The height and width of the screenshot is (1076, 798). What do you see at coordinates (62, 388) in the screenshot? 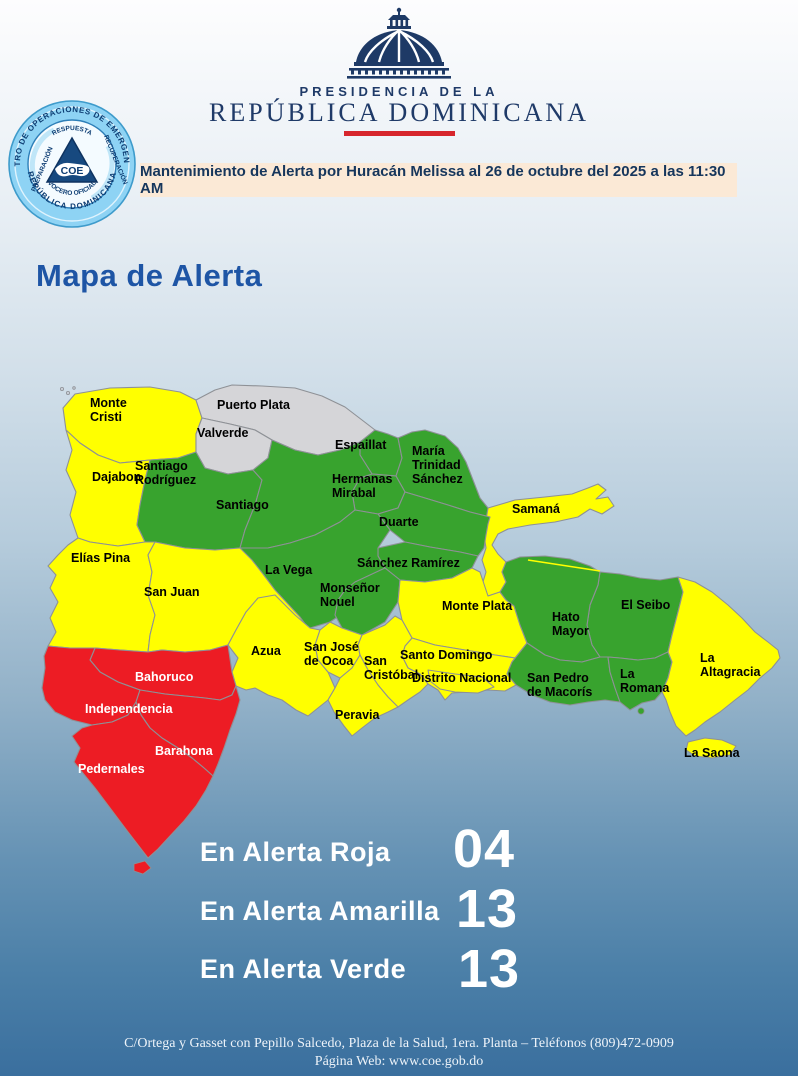
I see `nw-cay-1-islet` at bounding box center [62, 388].